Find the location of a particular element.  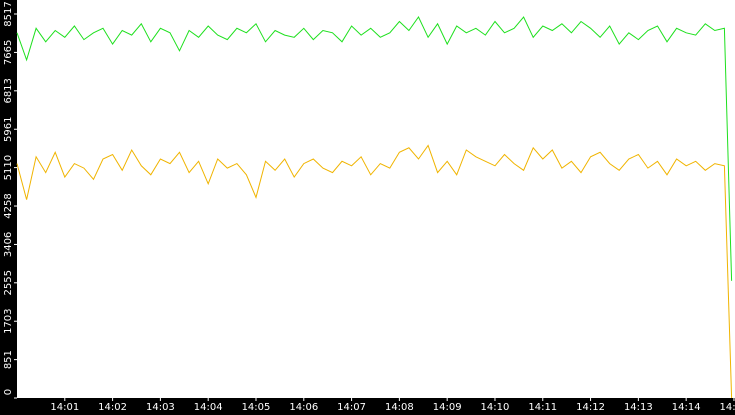

y-tick-label: 5961 is located at coordinates (8, 129).